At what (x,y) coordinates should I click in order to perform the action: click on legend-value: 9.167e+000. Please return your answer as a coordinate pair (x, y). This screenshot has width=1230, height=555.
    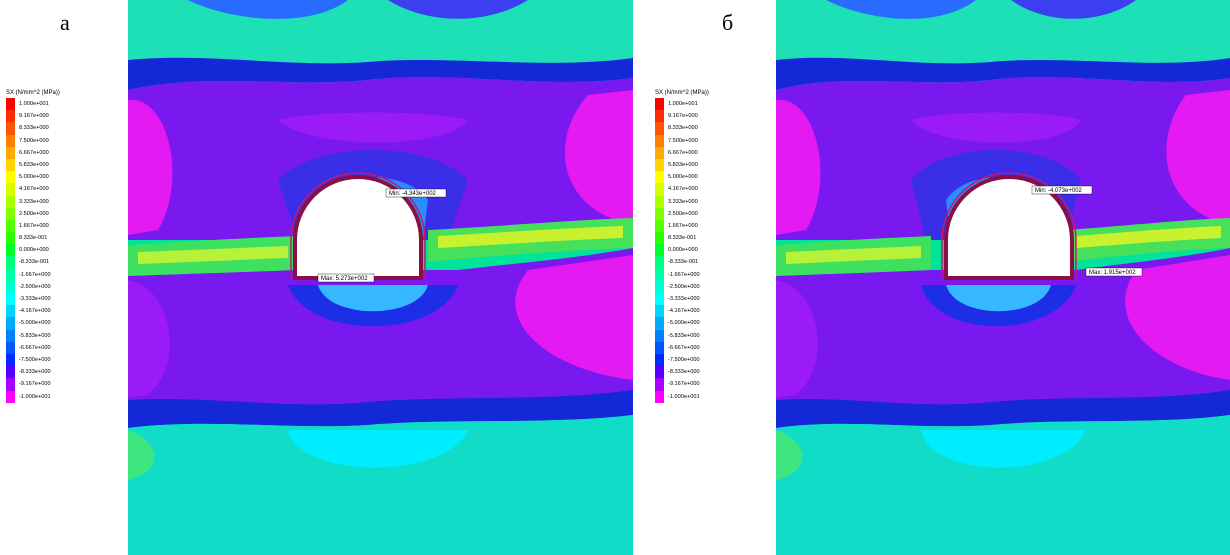
    Looking at the image, I should click on (683, 116).